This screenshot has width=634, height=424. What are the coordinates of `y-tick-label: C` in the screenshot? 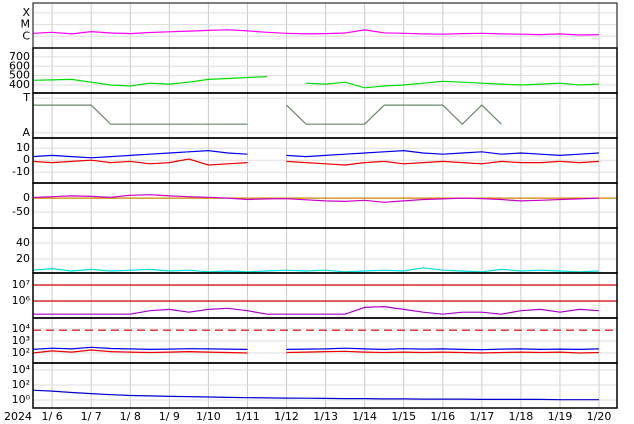 It's located at (26, 35).